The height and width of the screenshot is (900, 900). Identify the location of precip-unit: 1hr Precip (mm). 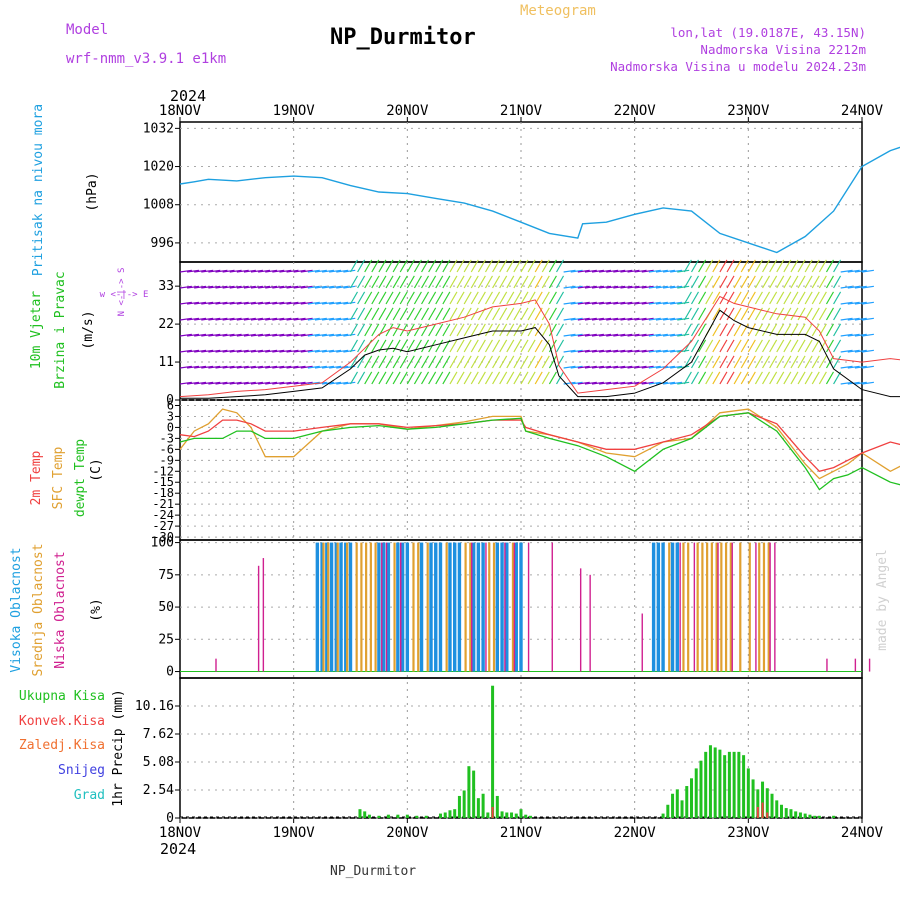
(118, 747).